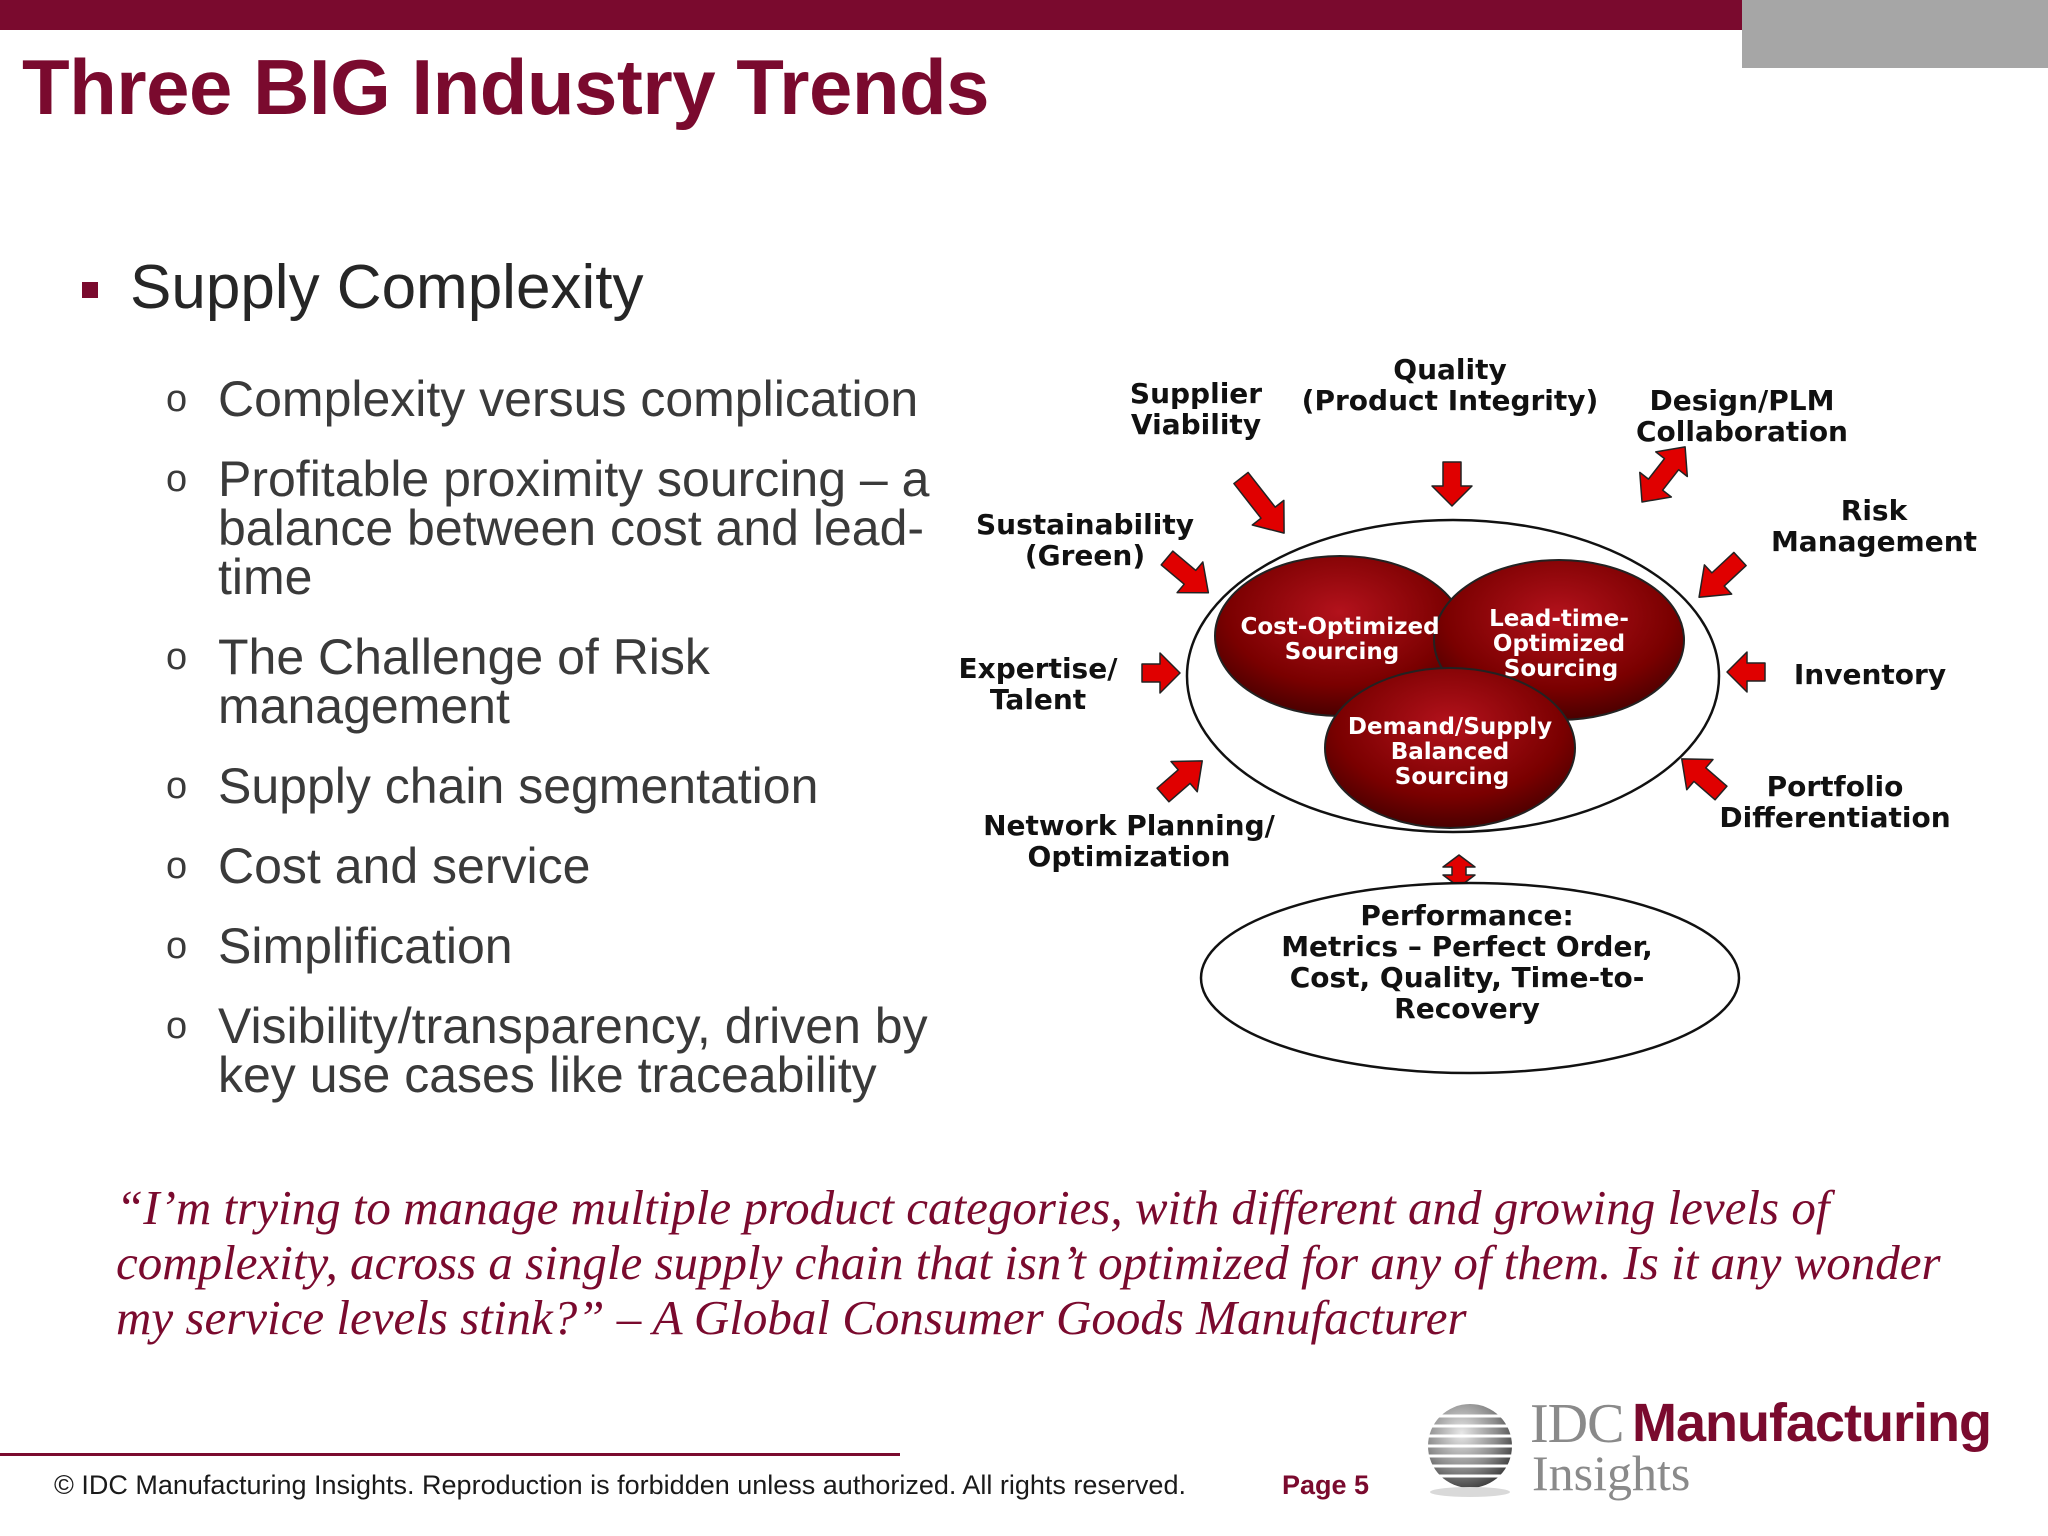  I want to click on factor-label: Quality, so click(1449, 369).